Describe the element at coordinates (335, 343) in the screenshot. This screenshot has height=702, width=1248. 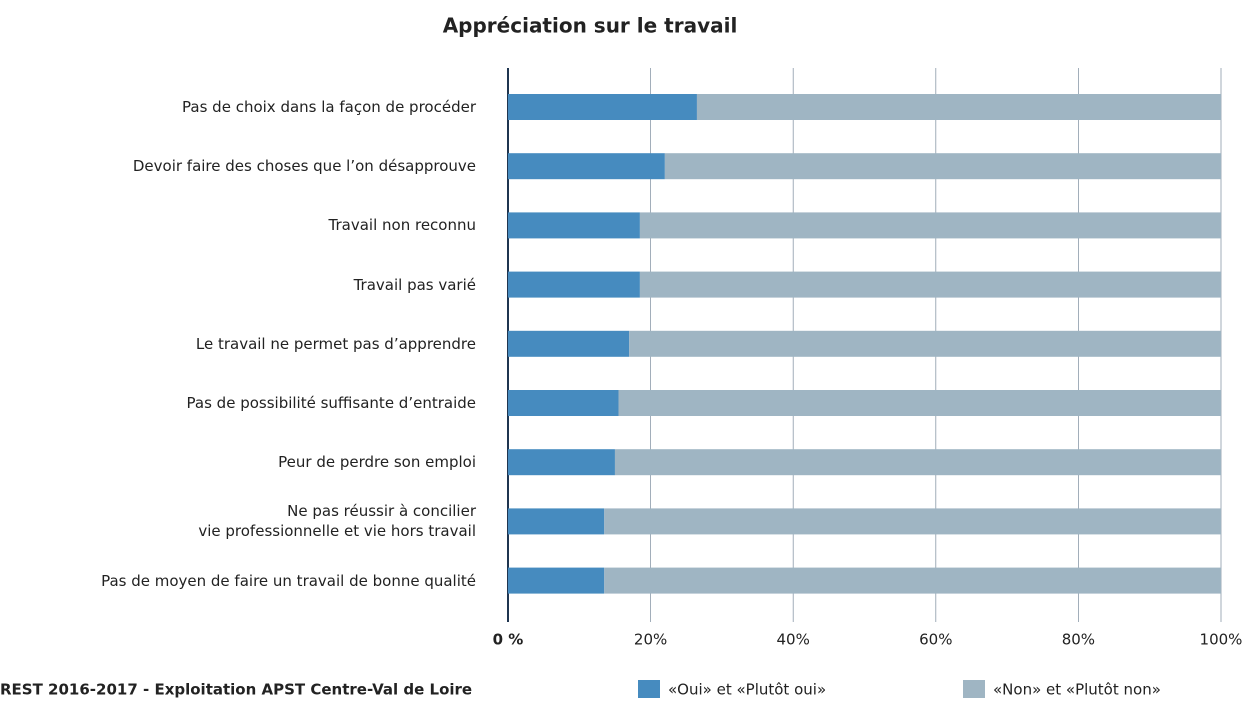
I see `y-tick-label: Le travail ne permet pas d’apprendre` at that location.